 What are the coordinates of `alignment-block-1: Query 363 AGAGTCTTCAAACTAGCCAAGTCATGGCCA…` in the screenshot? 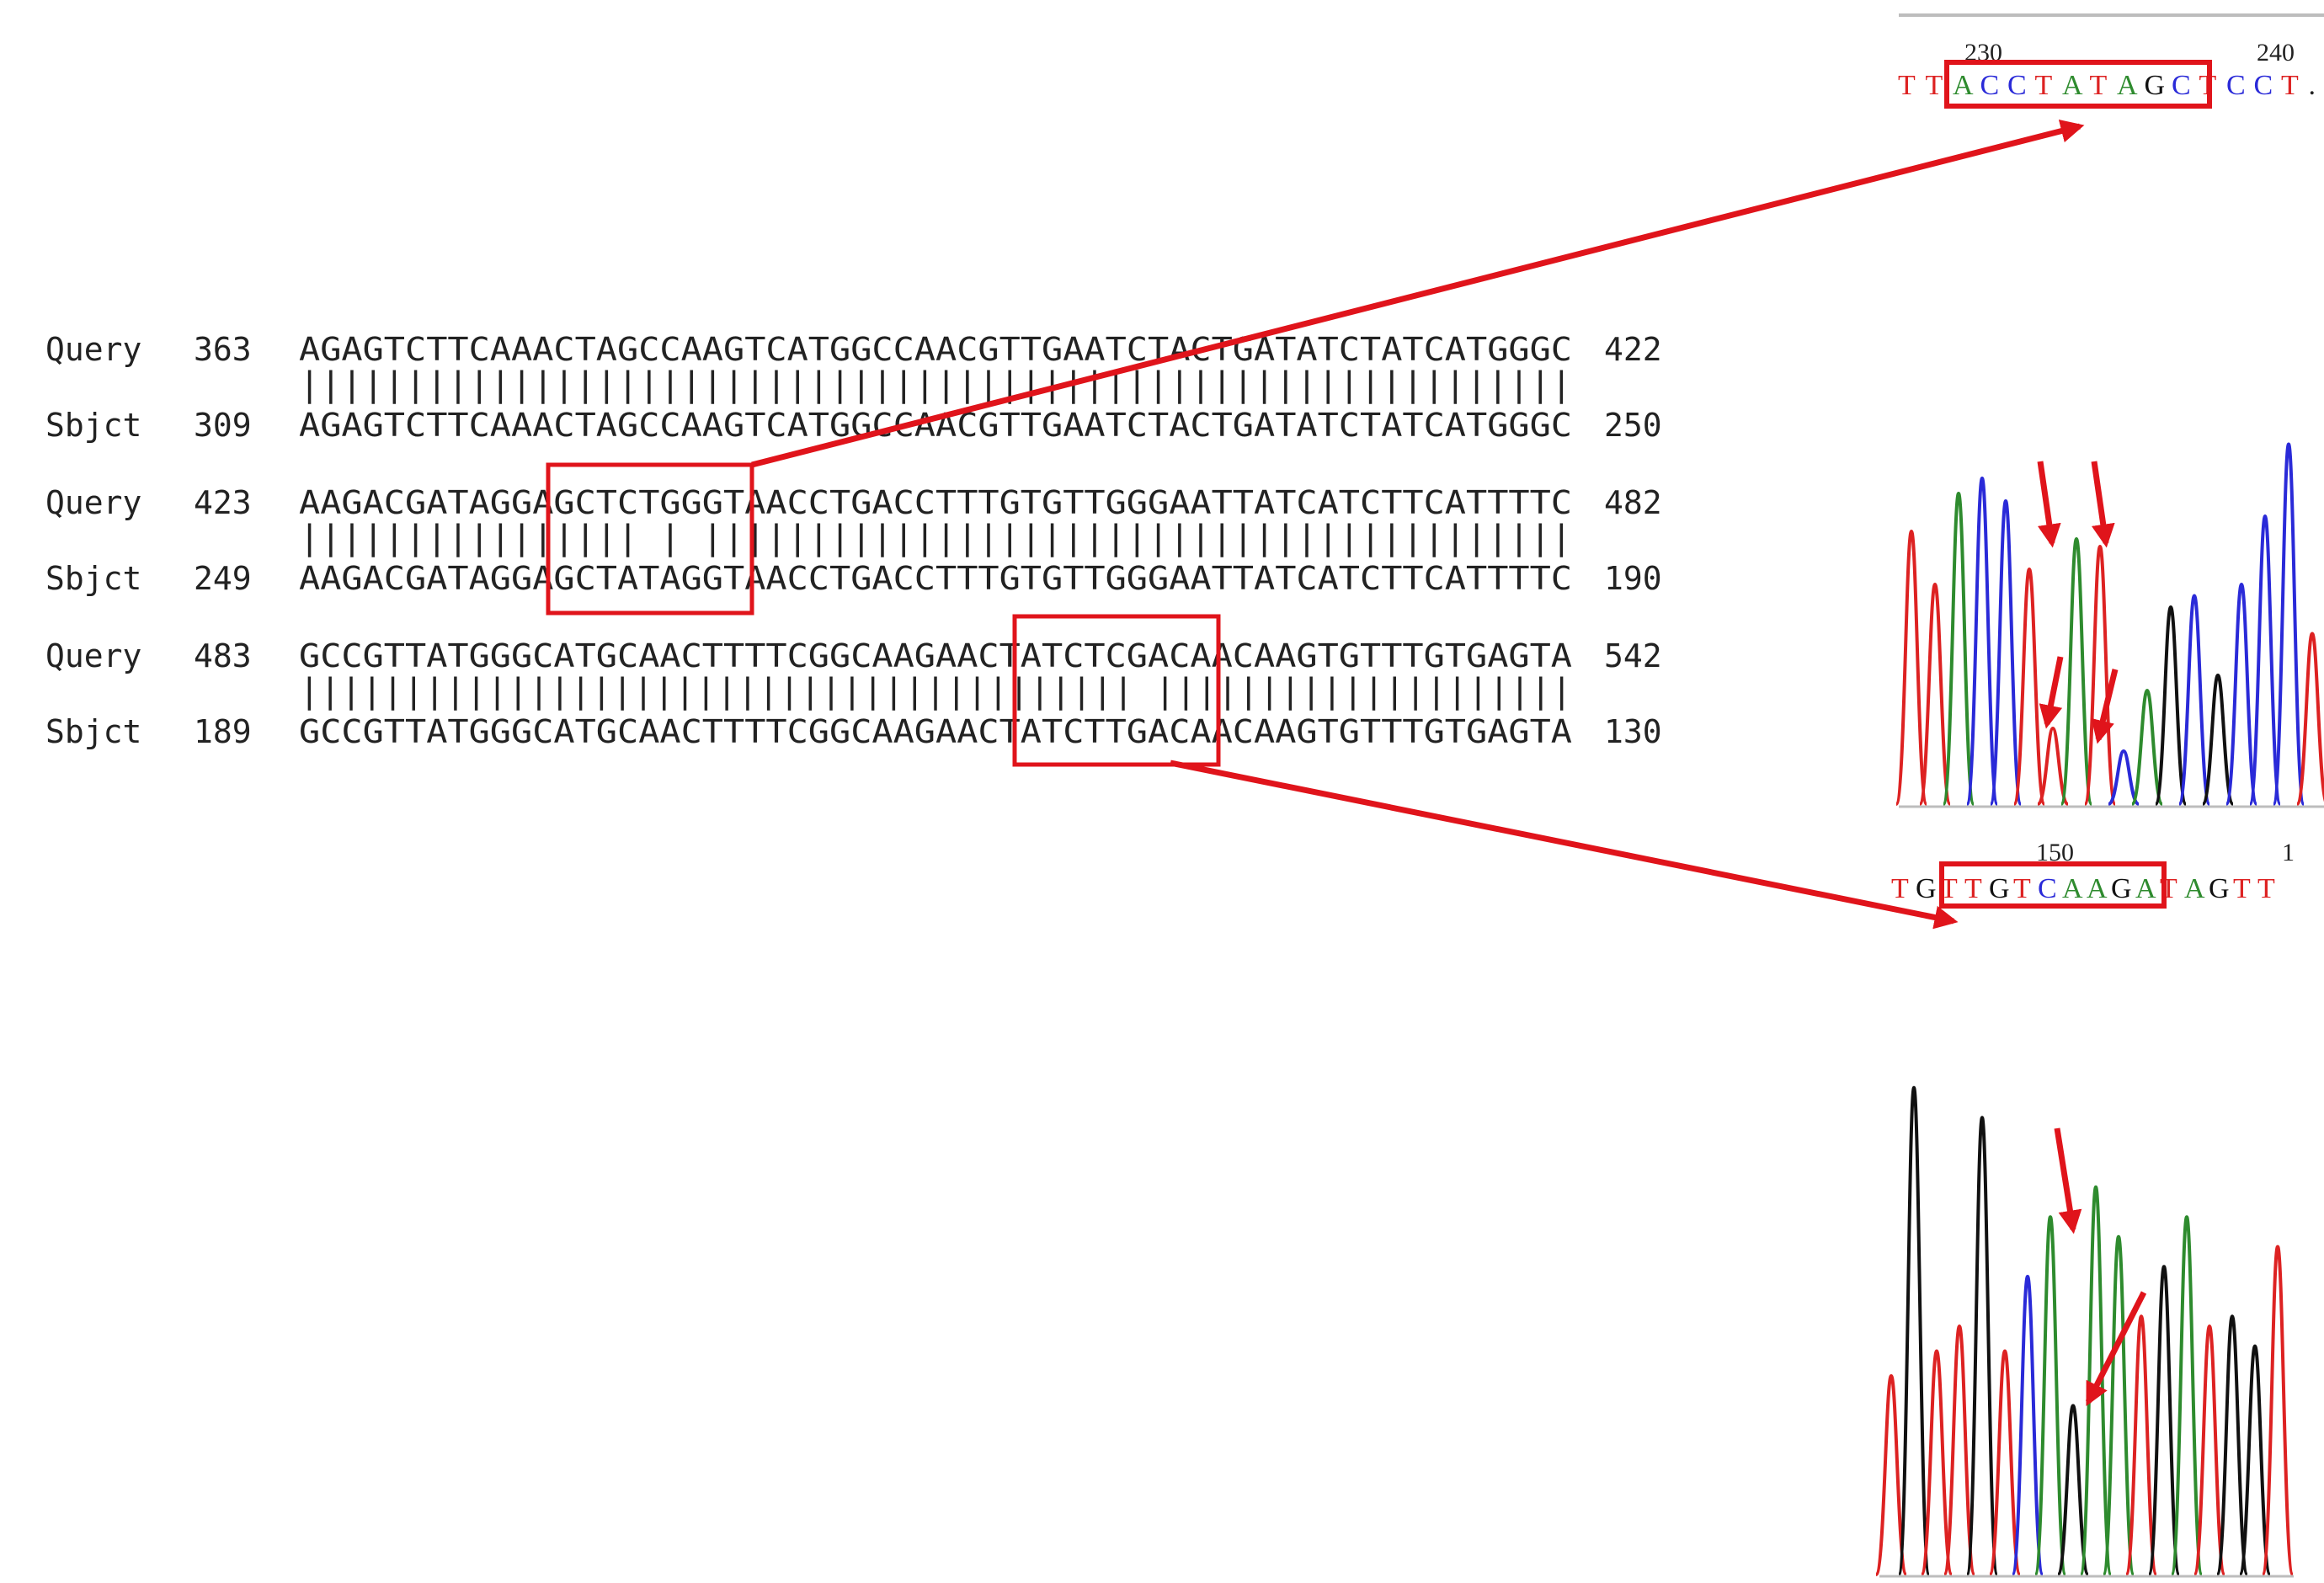 It's located at (853, 387).